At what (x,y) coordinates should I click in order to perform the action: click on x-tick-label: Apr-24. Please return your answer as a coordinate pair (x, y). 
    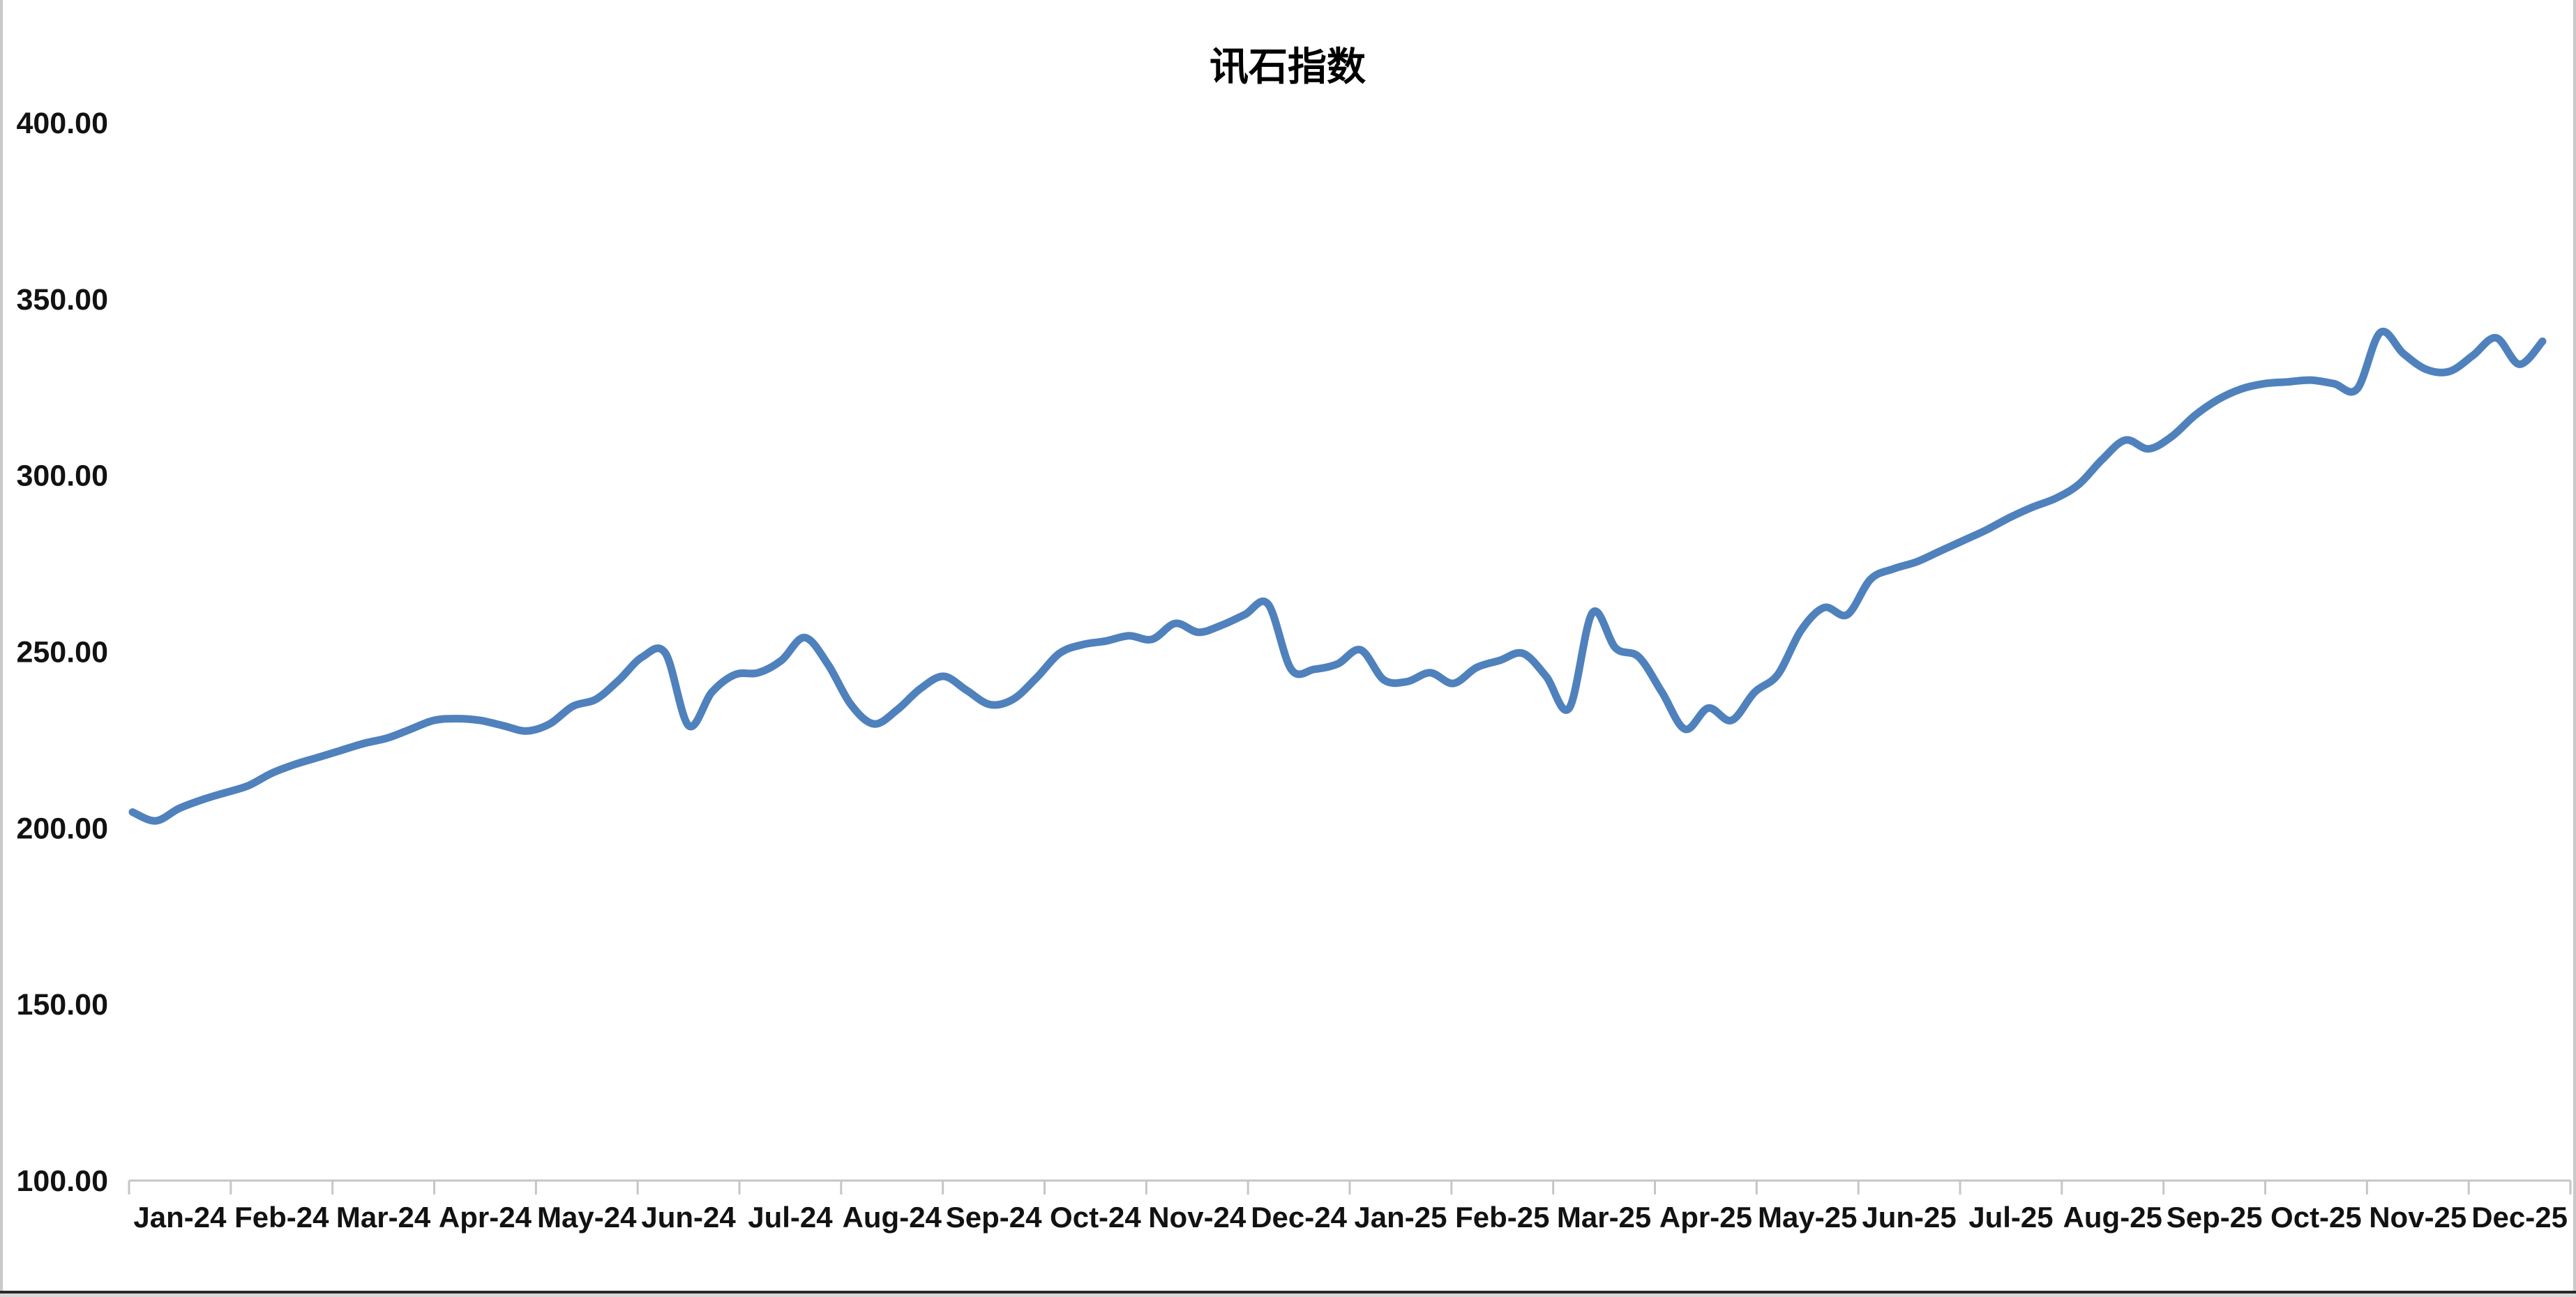
    Looking at the image, I should click on (485, 1217).